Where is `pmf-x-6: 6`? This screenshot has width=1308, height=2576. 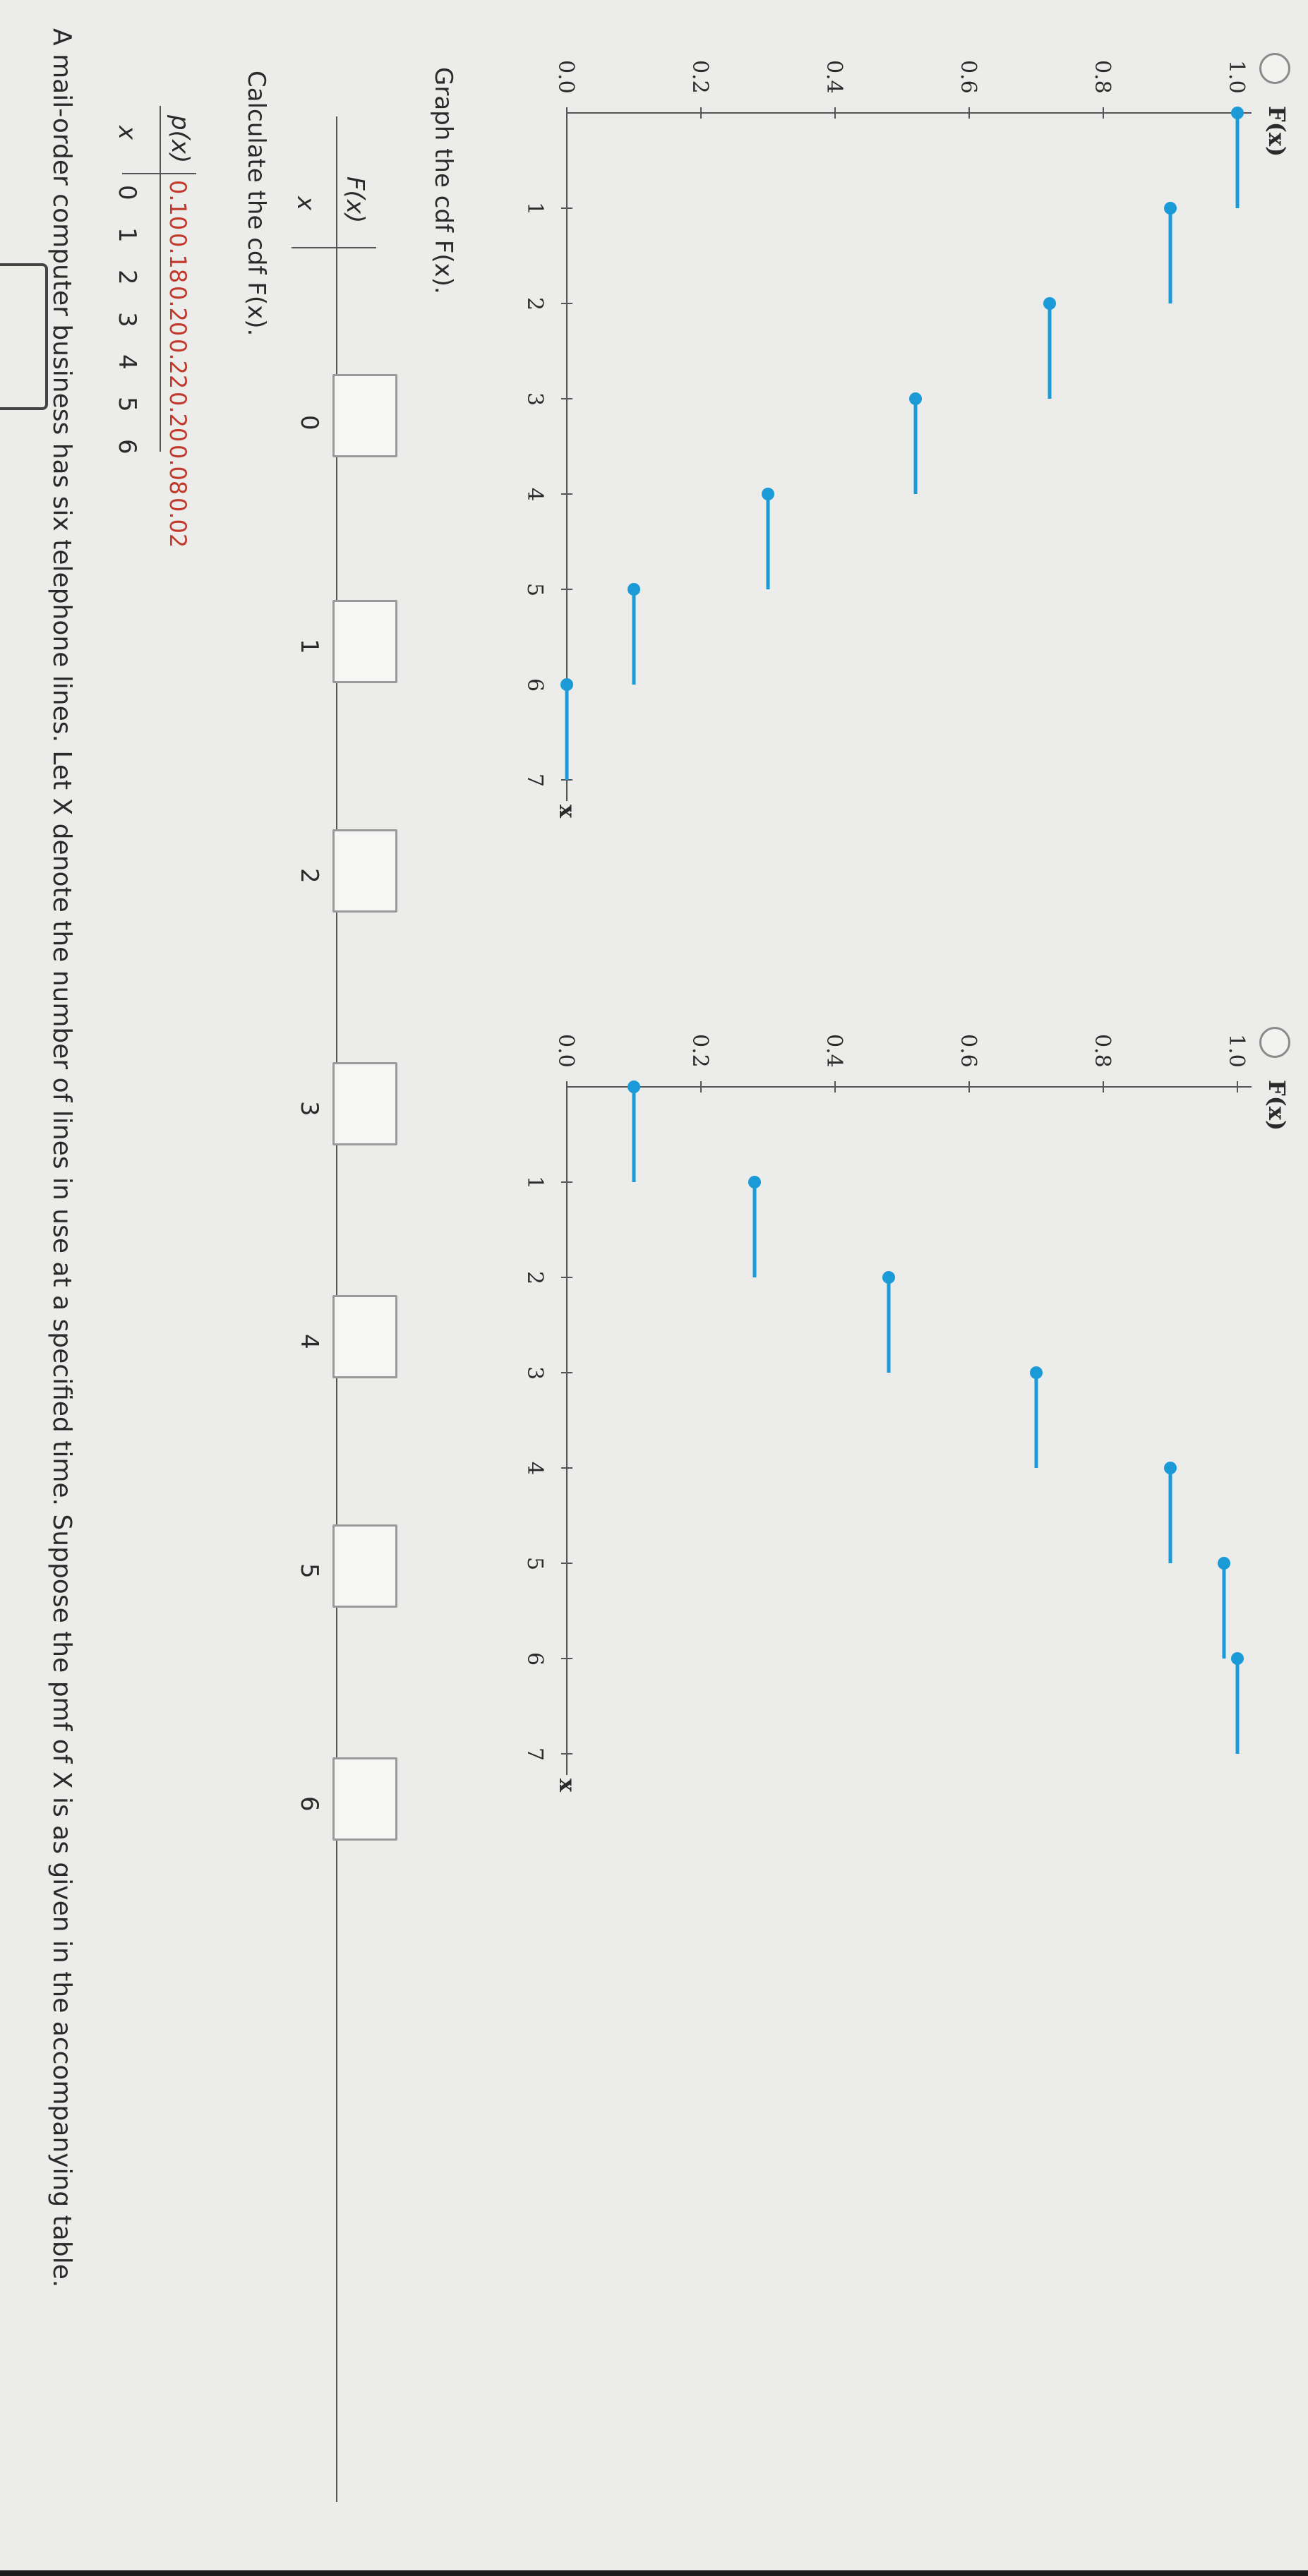
pmf-x-6: 6 is located at coordinates (127, 447).